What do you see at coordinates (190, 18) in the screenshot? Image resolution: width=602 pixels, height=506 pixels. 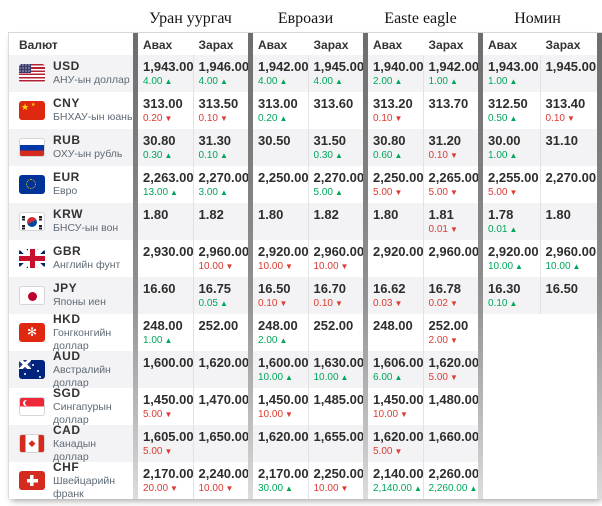 I see `exchange-name: Уран уургач` at bounding box center [190, 18].